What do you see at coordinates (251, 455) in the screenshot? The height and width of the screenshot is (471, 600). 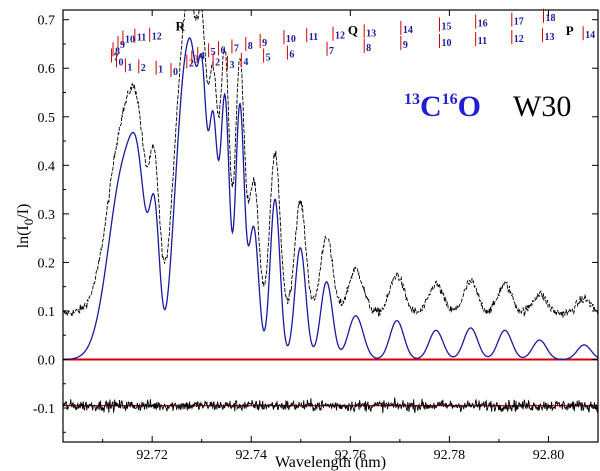 I see `x-tick-label: 92.74` at bounding box center [251, 455].